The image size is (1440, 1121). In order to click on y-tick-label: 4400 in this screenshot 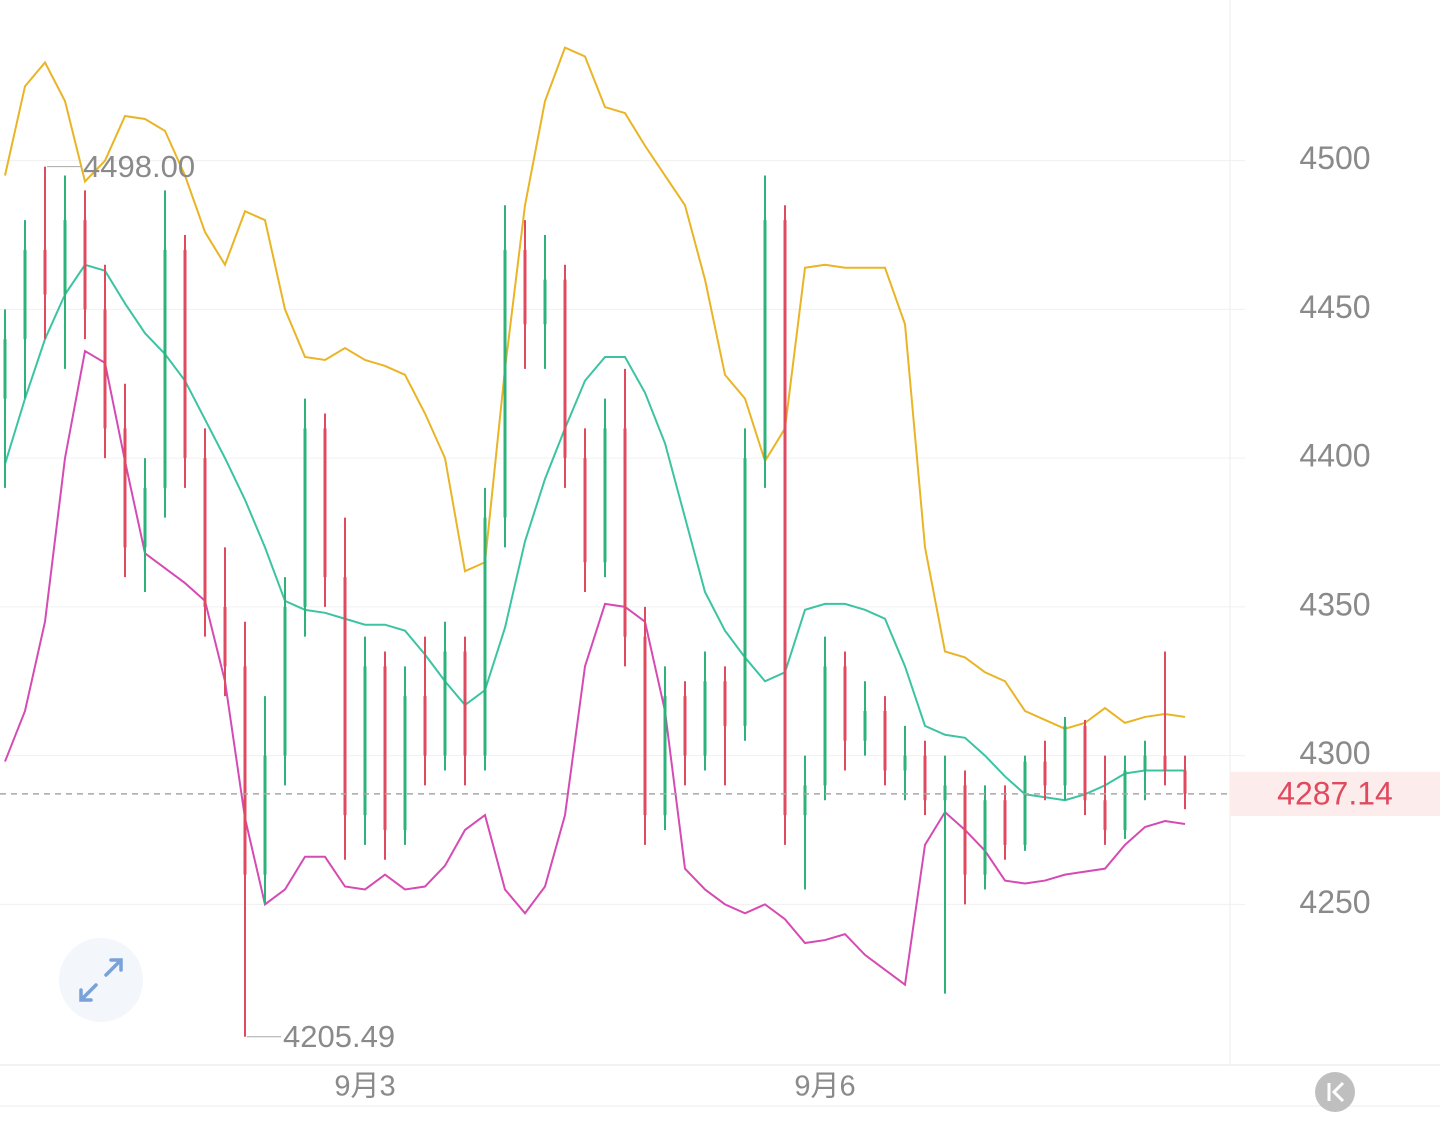, I will do `click(1334, 456)`.